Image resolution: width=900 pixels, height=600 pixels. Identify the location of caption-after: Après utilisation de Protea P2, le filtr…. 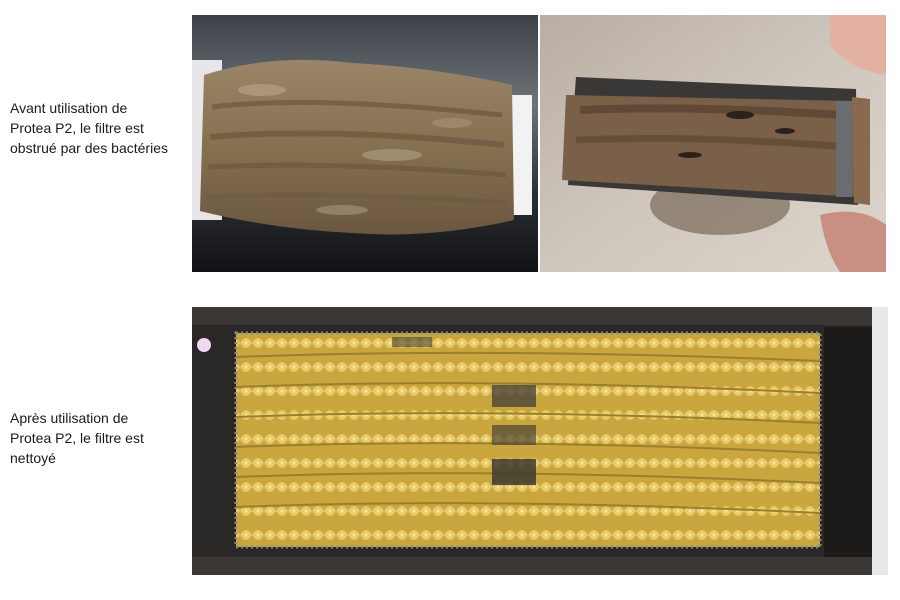
(99, 438).